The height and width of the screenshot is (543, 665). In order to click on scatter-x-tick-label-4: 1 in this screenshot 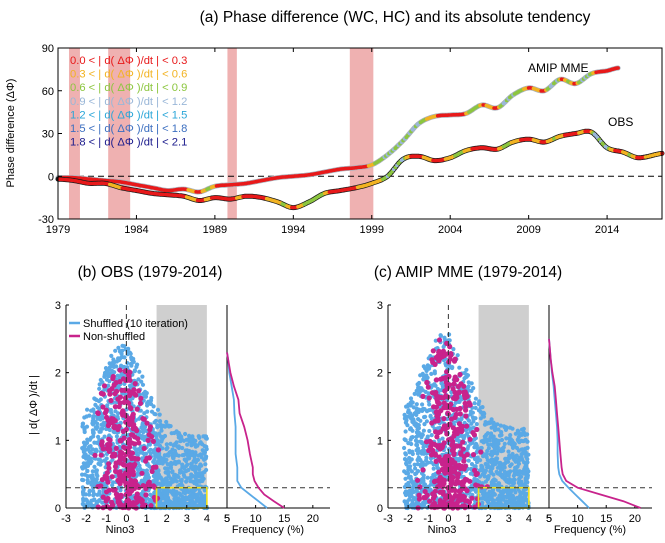, I will do `click(468, 519)`.